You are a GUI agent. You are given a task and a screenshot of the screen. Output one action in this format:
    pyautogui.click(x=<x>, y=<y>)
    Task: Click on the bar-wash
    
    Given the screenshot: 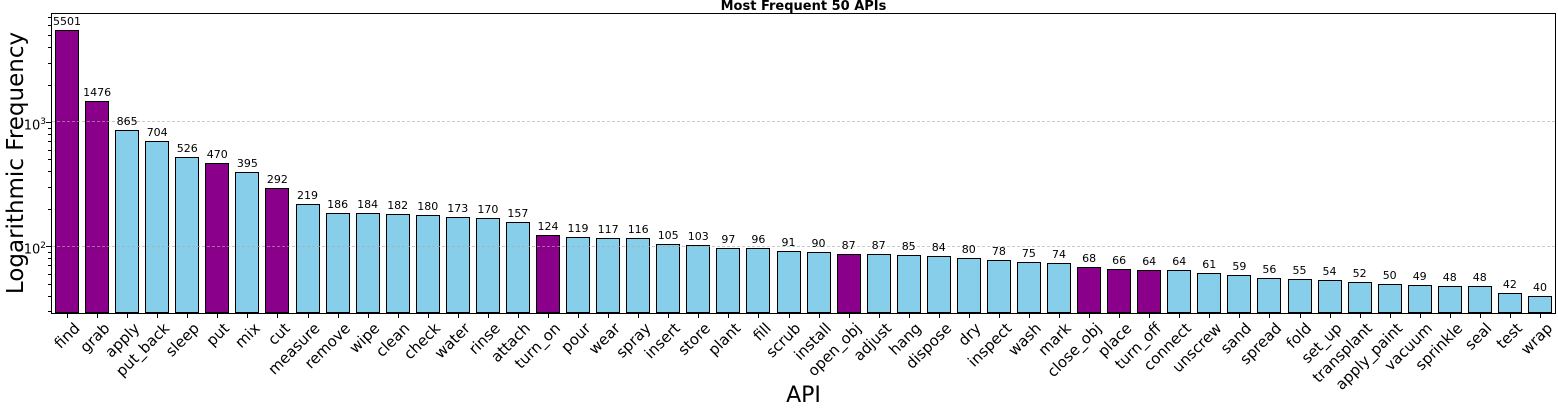 What is the action you would take?
    pyautogui.click(x=1028, y=287)
    